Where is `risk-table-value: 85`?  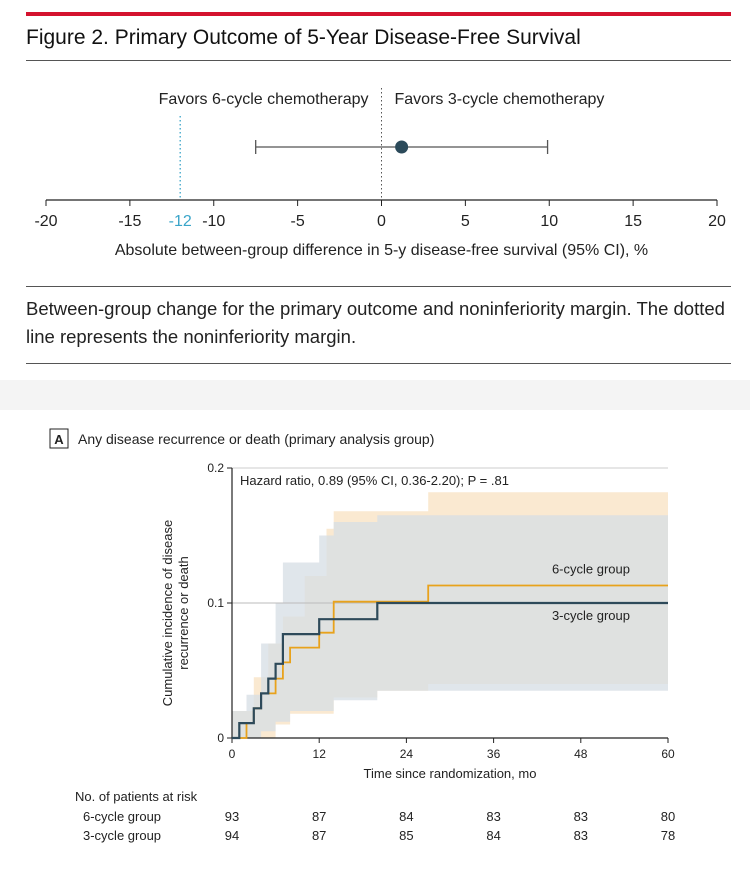
risk-table-value: 85 is located at coordinates (406, 835).